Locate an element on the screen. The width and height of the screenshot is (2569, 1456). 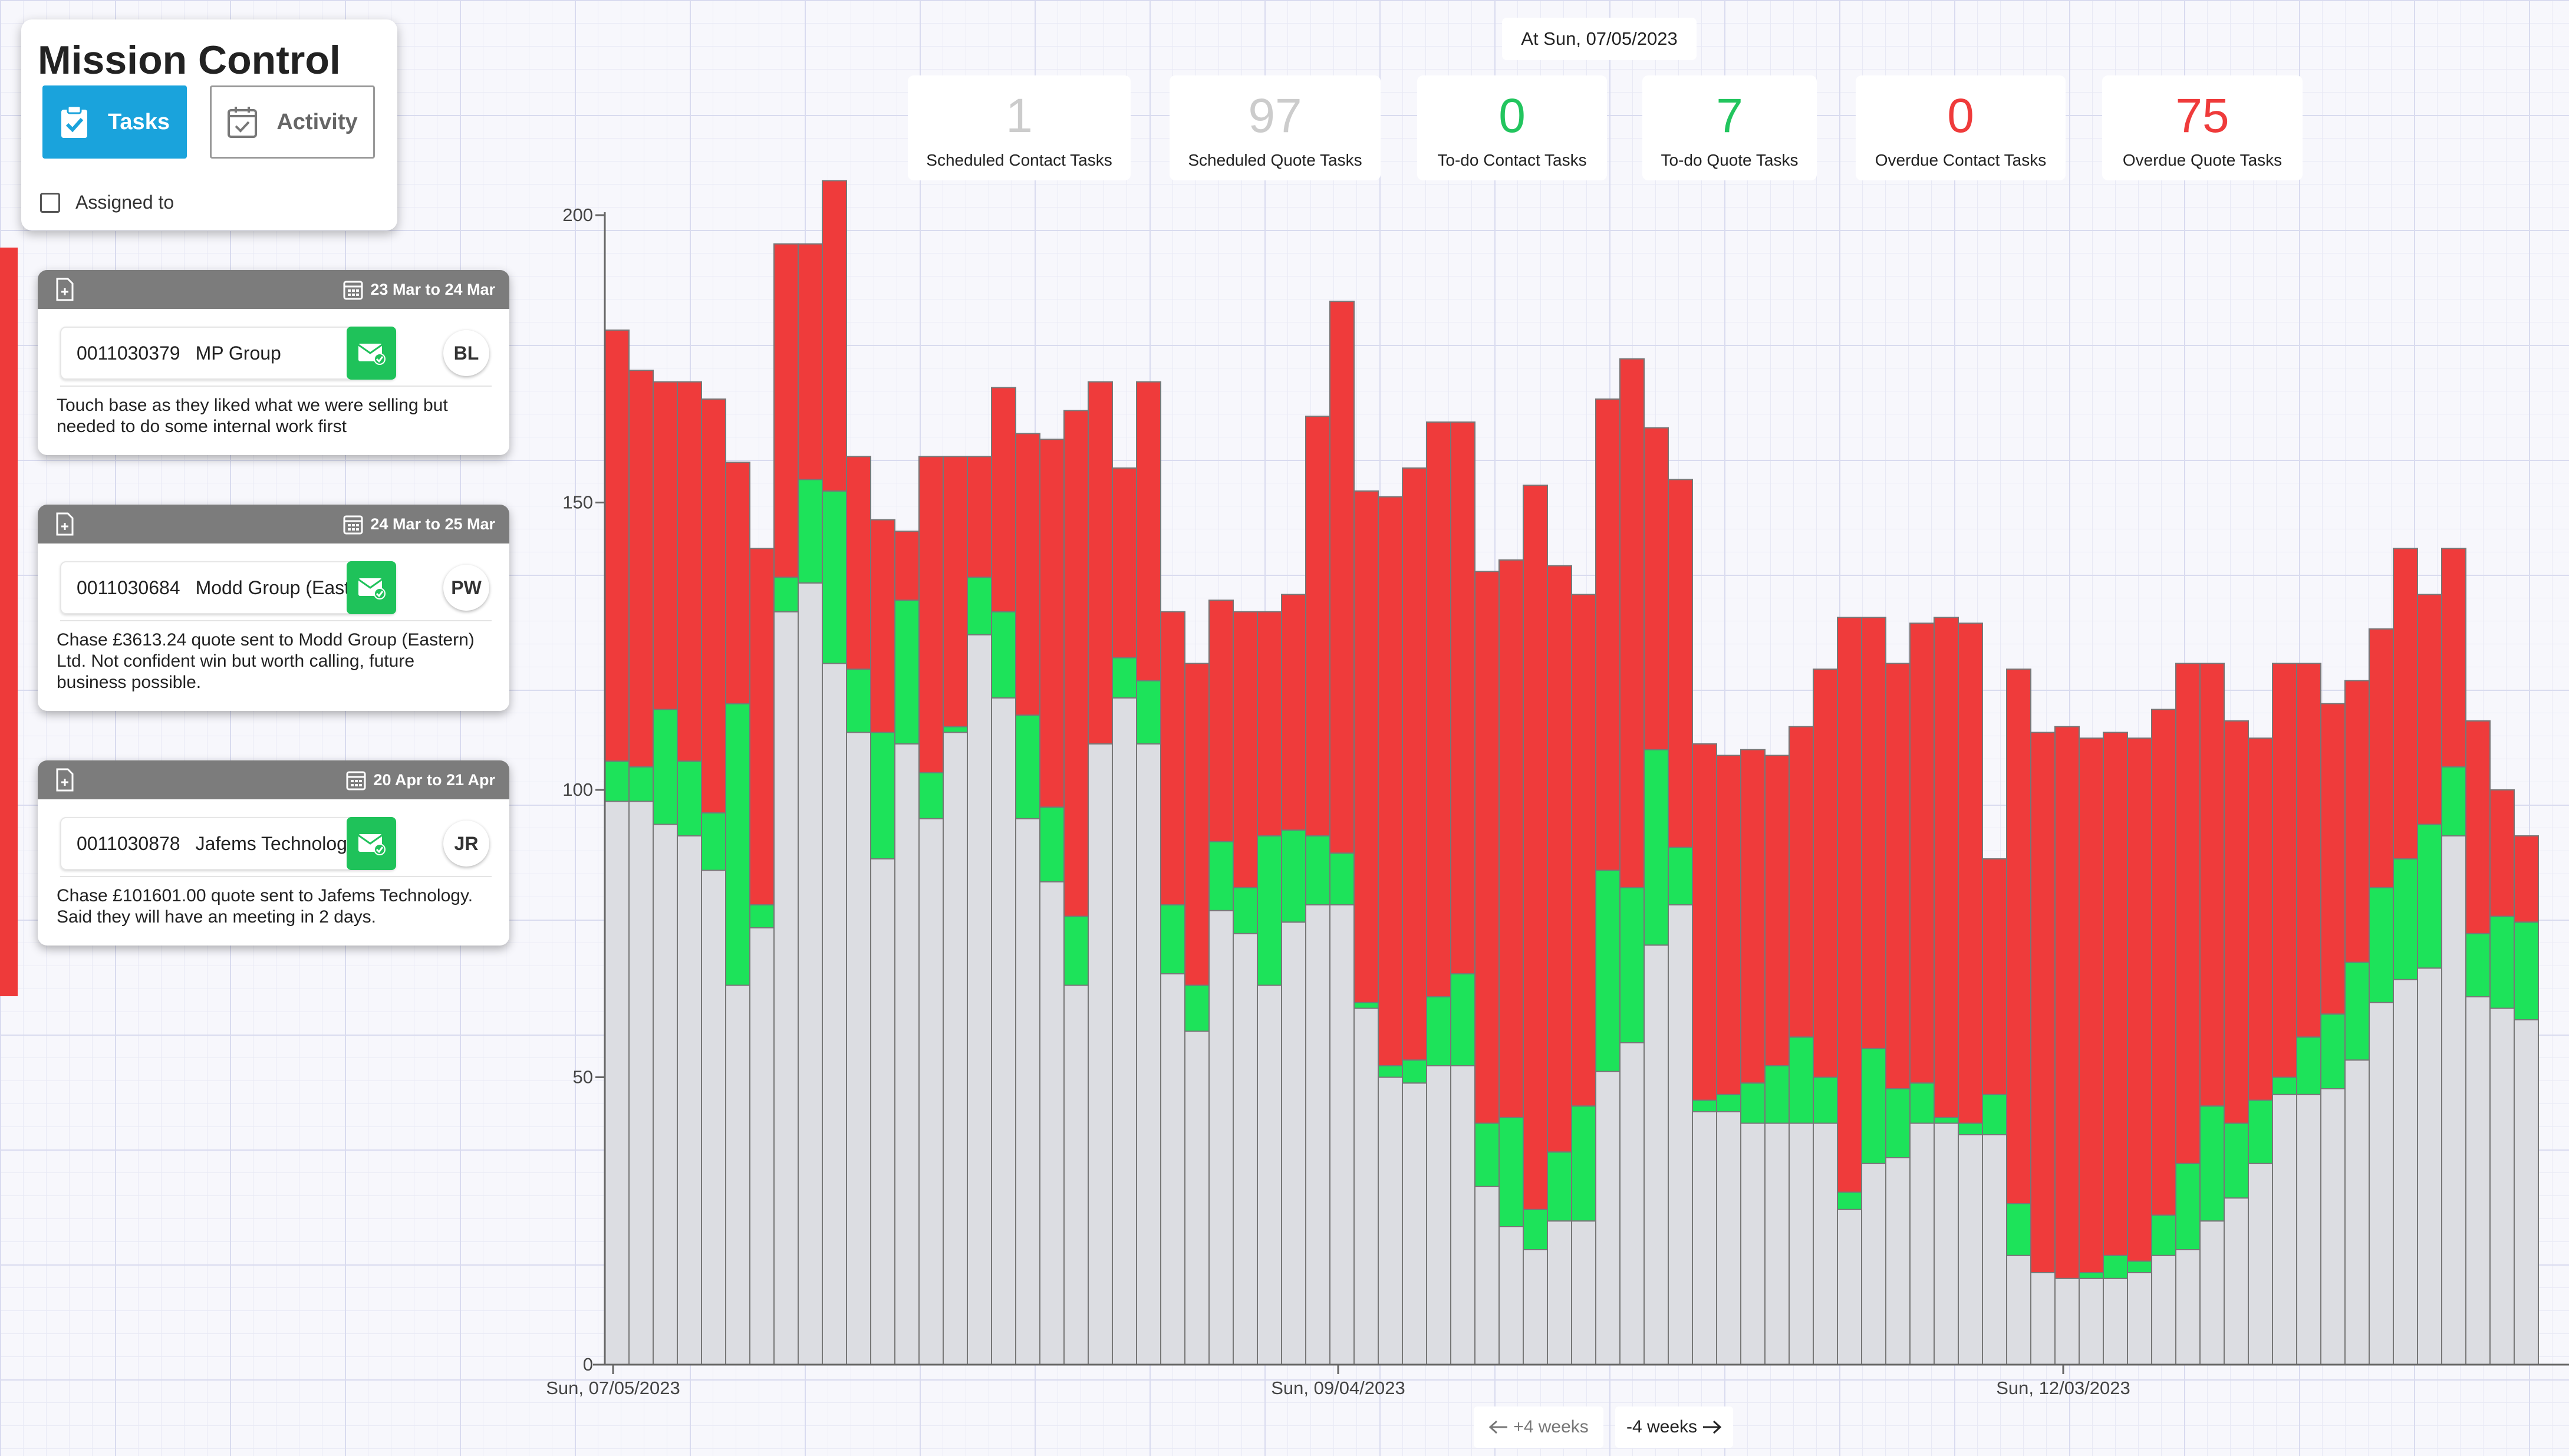
stat-value: 97 is located at coordinates (1275, 116).